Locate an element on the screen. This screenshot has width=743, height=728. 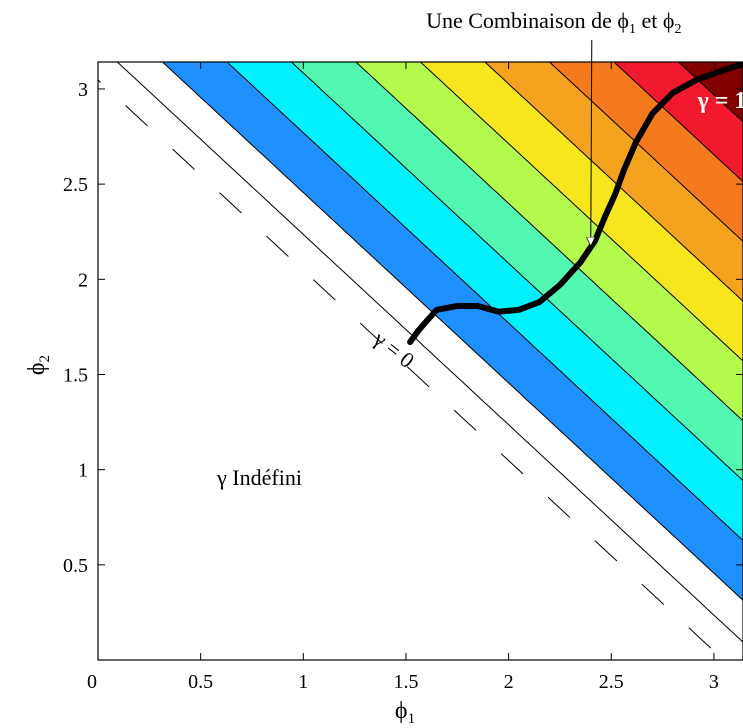
combination-phi2: ϕ is located at coordinates (669, 20).